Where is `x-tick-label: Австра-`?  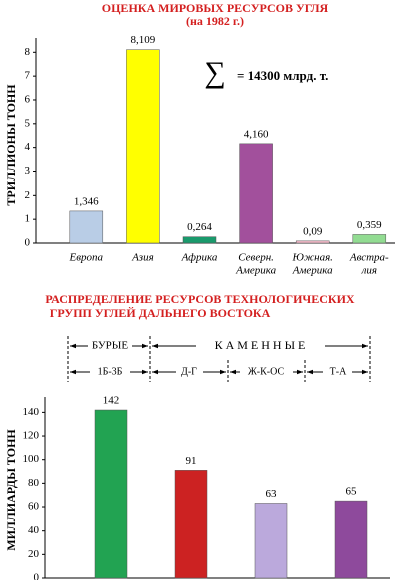 x-tick-label: Австра- is located at coordinates (369, 258).